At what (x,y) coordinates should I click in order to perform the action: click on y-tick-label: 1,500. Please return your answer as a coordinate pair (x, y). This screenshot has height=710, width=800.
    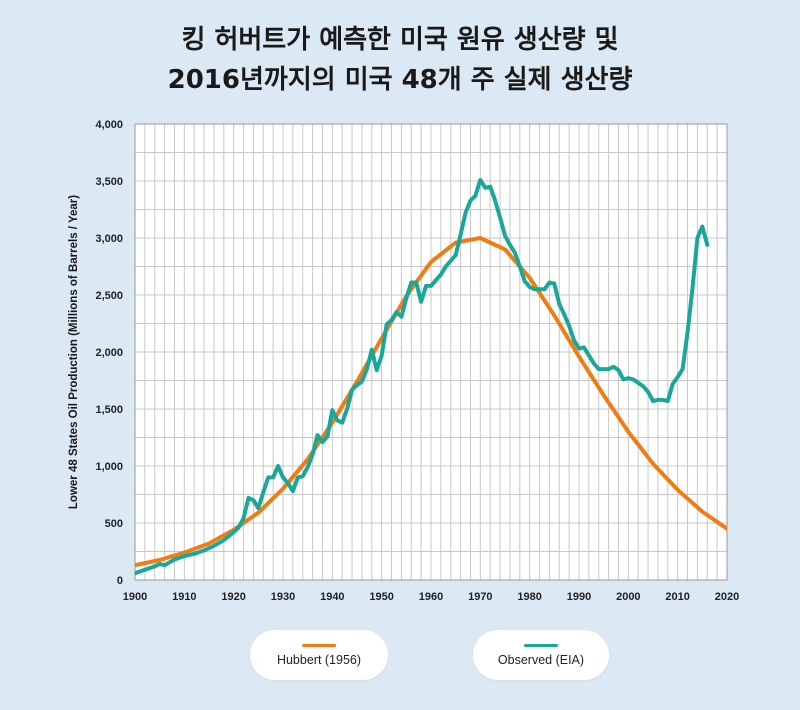
    Looking at the image, I should click on (109, 410).